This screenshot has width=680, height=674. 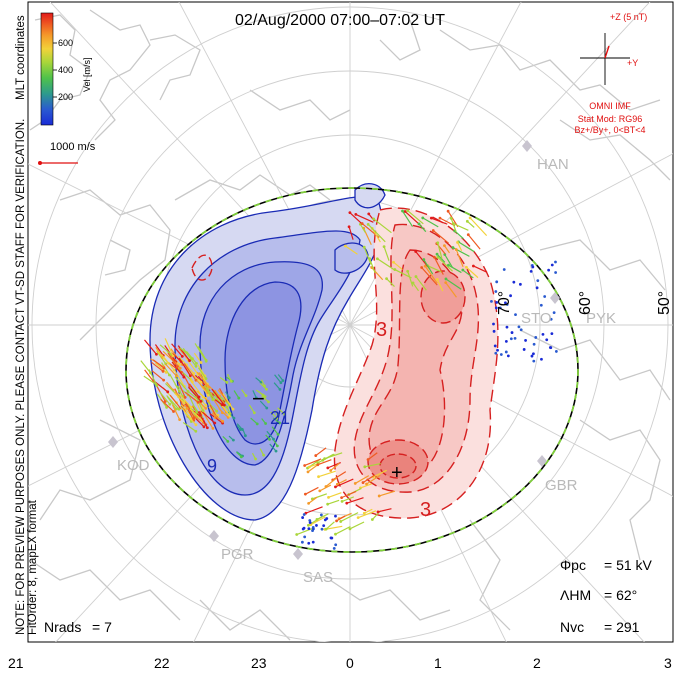 What do you see at coordinates (381, 330) in the screenshot?
I see `contour-label-3-upper: 3` at bounding box center [381, 330].